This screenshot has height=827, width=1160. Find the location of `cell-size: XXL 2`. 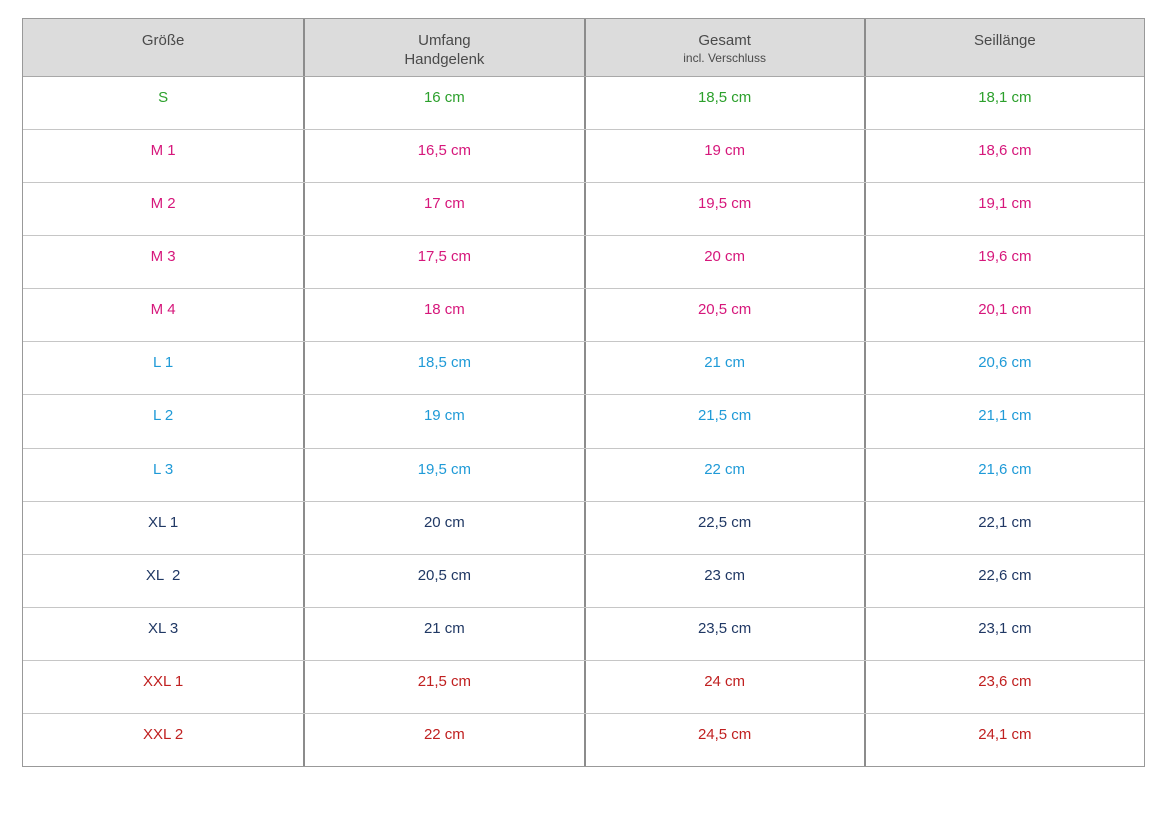

cell-size: XXL 2 is located at coordinates (163, 734).